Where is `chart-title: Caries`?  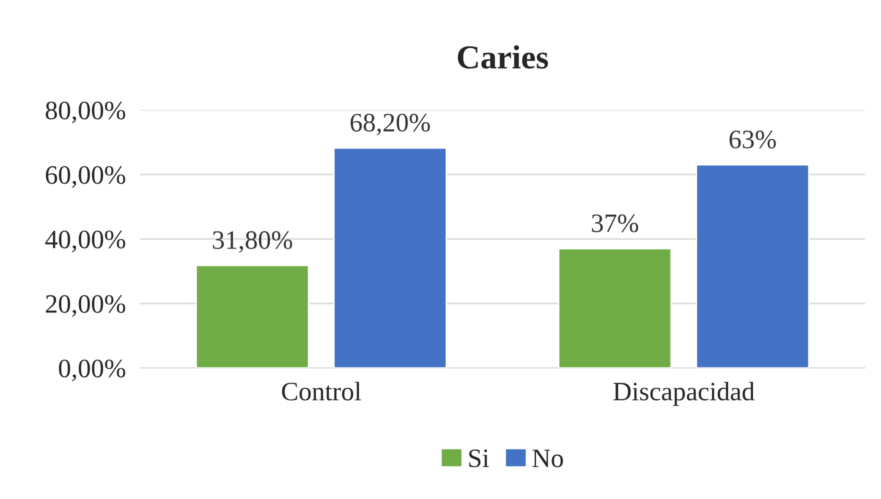
chart-title: Caries is located at coordinates (503, 57).